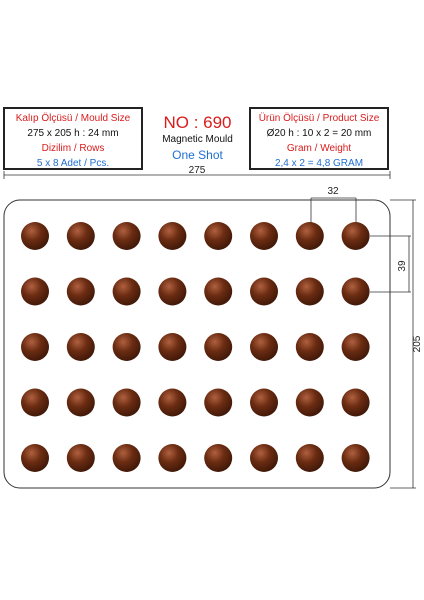 Image resolution: width=424 pixels, height=600 pixels. Describe the element at coordinates (319, 133) in the screenshot. I see `product-size-value: Ø20 h : 10 x 2 = 20 mm` at that location.